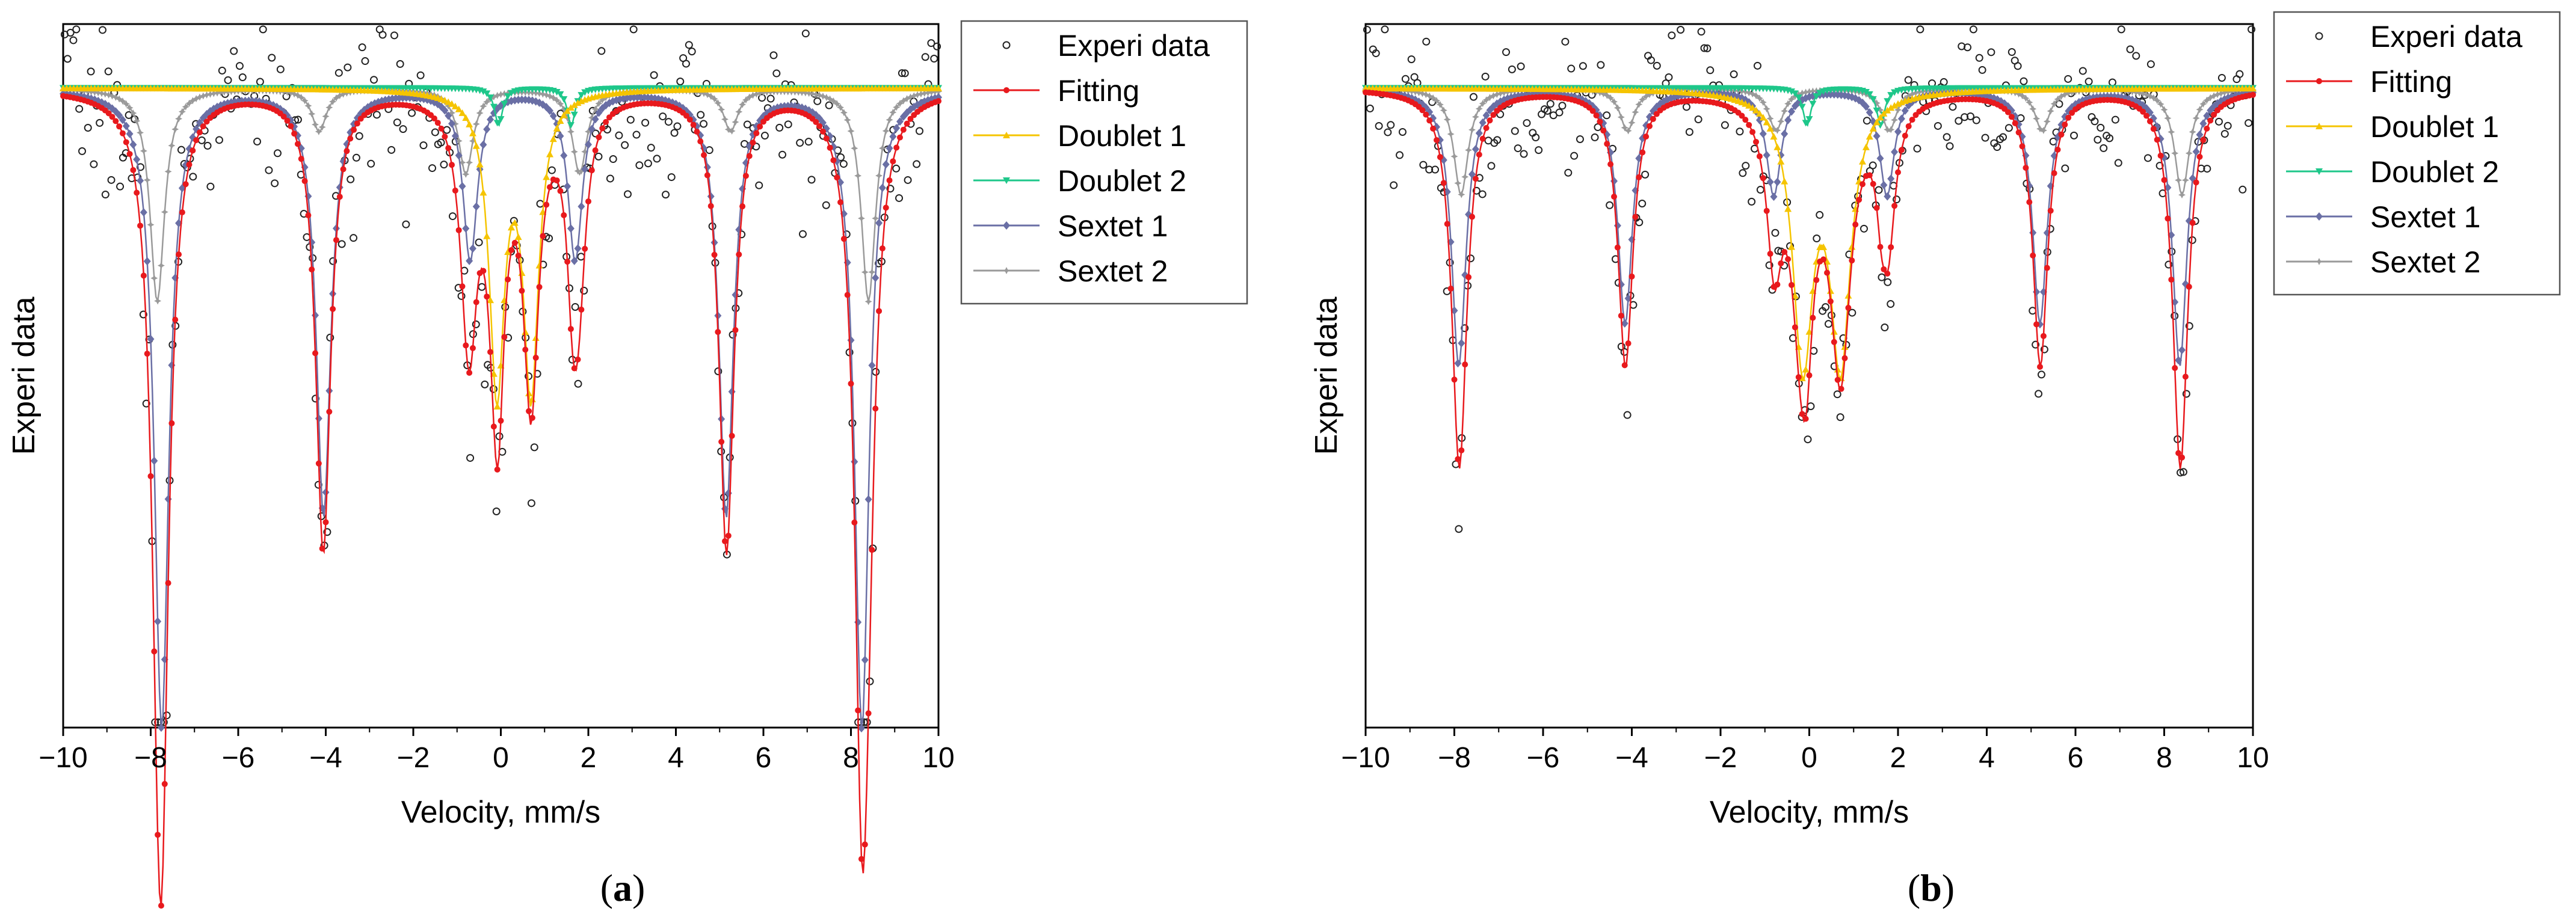  I want to click on x-tick-label: 4, so click(1987, 758).